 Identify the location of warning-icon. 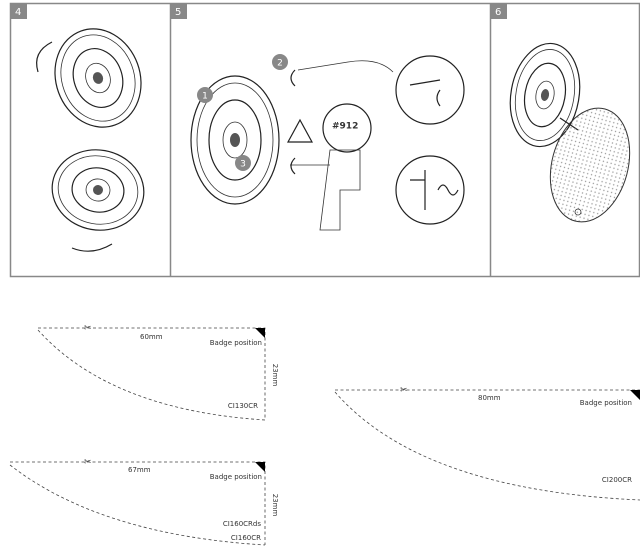
(300, 130).